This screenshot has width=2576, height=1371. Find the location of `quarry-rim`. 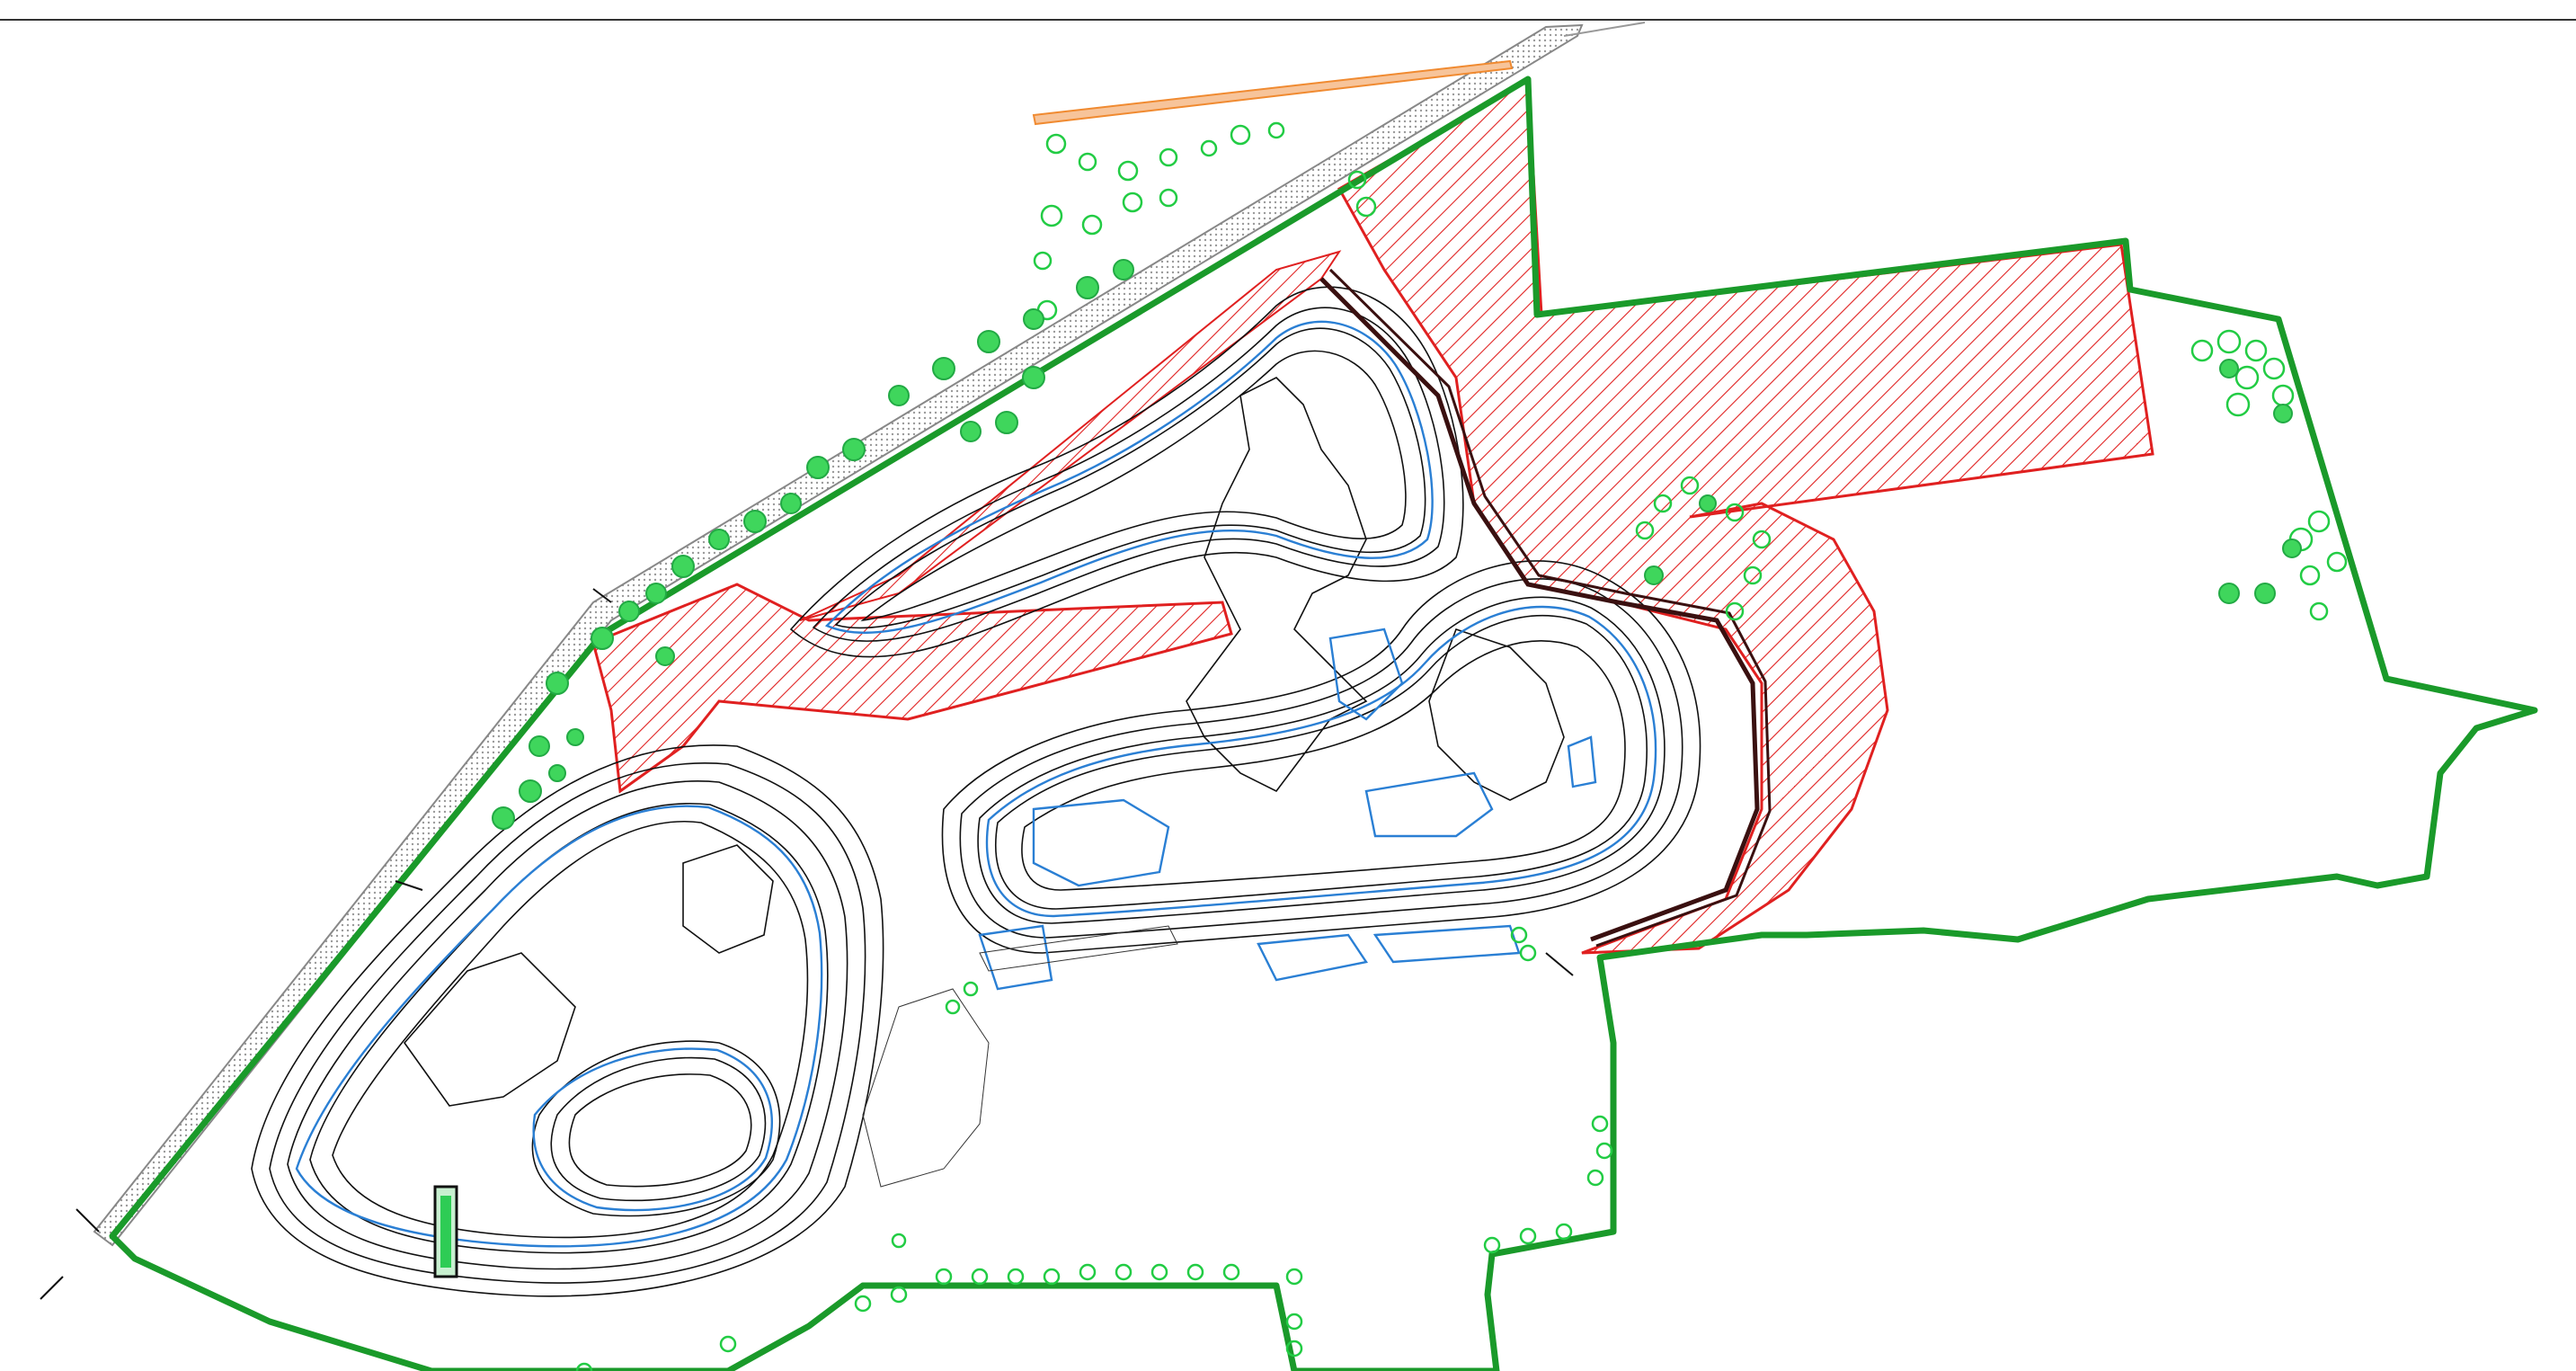

quarry-rim is located at coordinates (1545, 608).